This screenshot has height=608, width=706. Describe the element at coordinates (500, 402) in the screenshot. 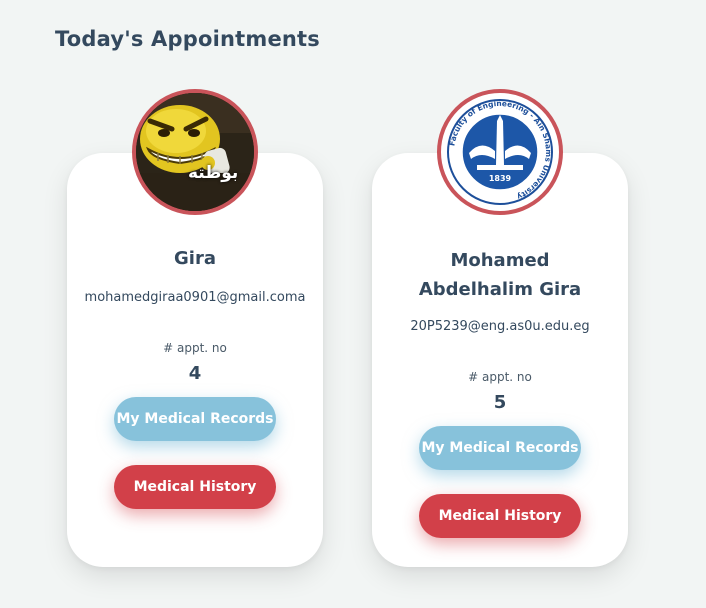

I see `appt-number: 5` at that location.